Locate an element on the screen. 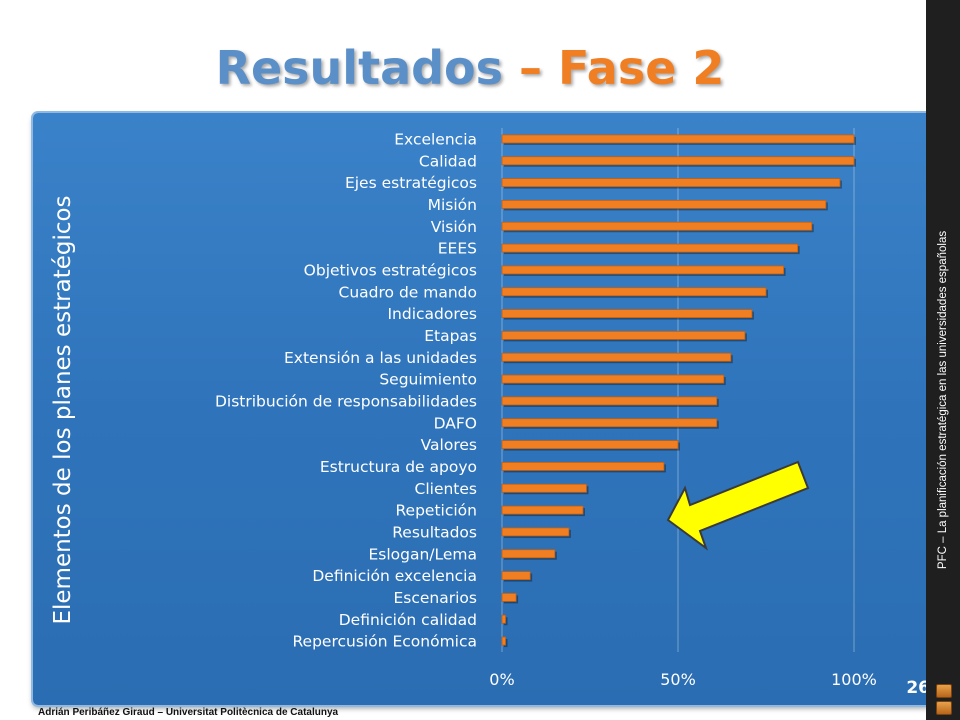 The height and width of the screenshot is (720, 960). previous-slide-icon is located at coordinates (944, 691).